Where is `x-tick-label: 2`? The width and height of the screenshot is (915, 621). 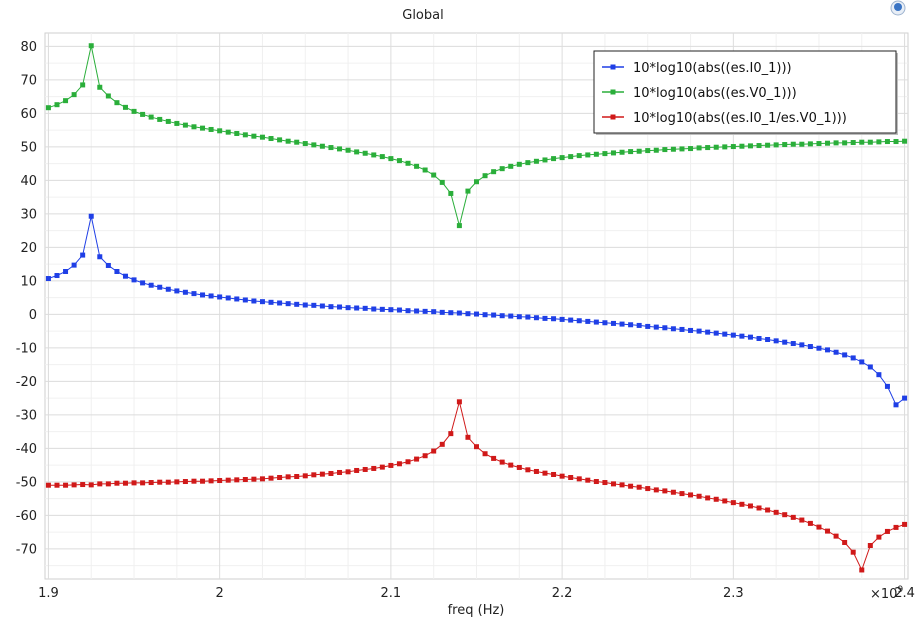
x-tick-label: 2 is located at coordinates (220, 593).